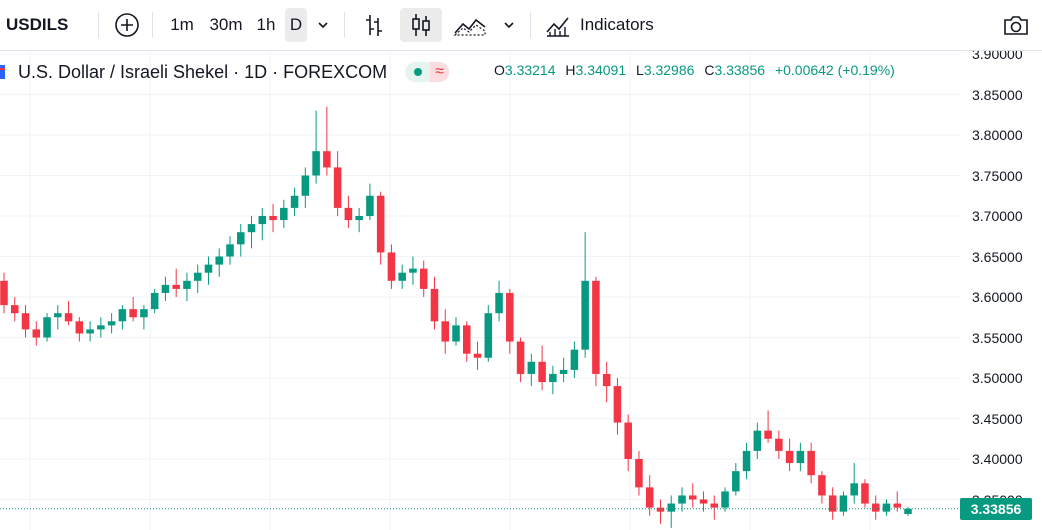  Describe the element at coordinates (127, 25) in the screenshot. I see `compare-symbol-button` at that location.